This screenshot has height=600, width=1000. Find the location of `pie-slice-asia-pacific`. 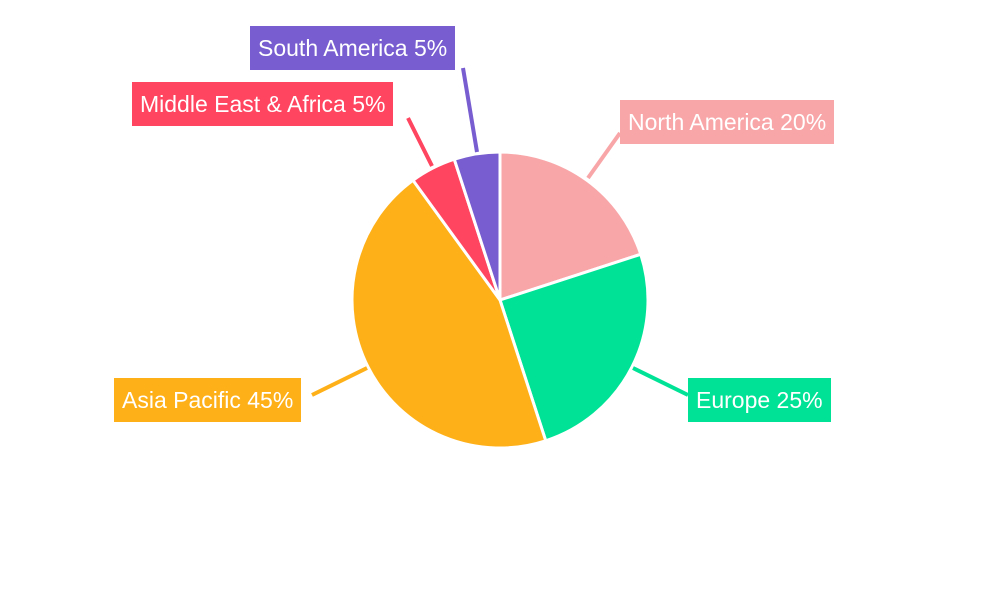

pie-slice-asia-pacific is located at coordinates (449, 314).